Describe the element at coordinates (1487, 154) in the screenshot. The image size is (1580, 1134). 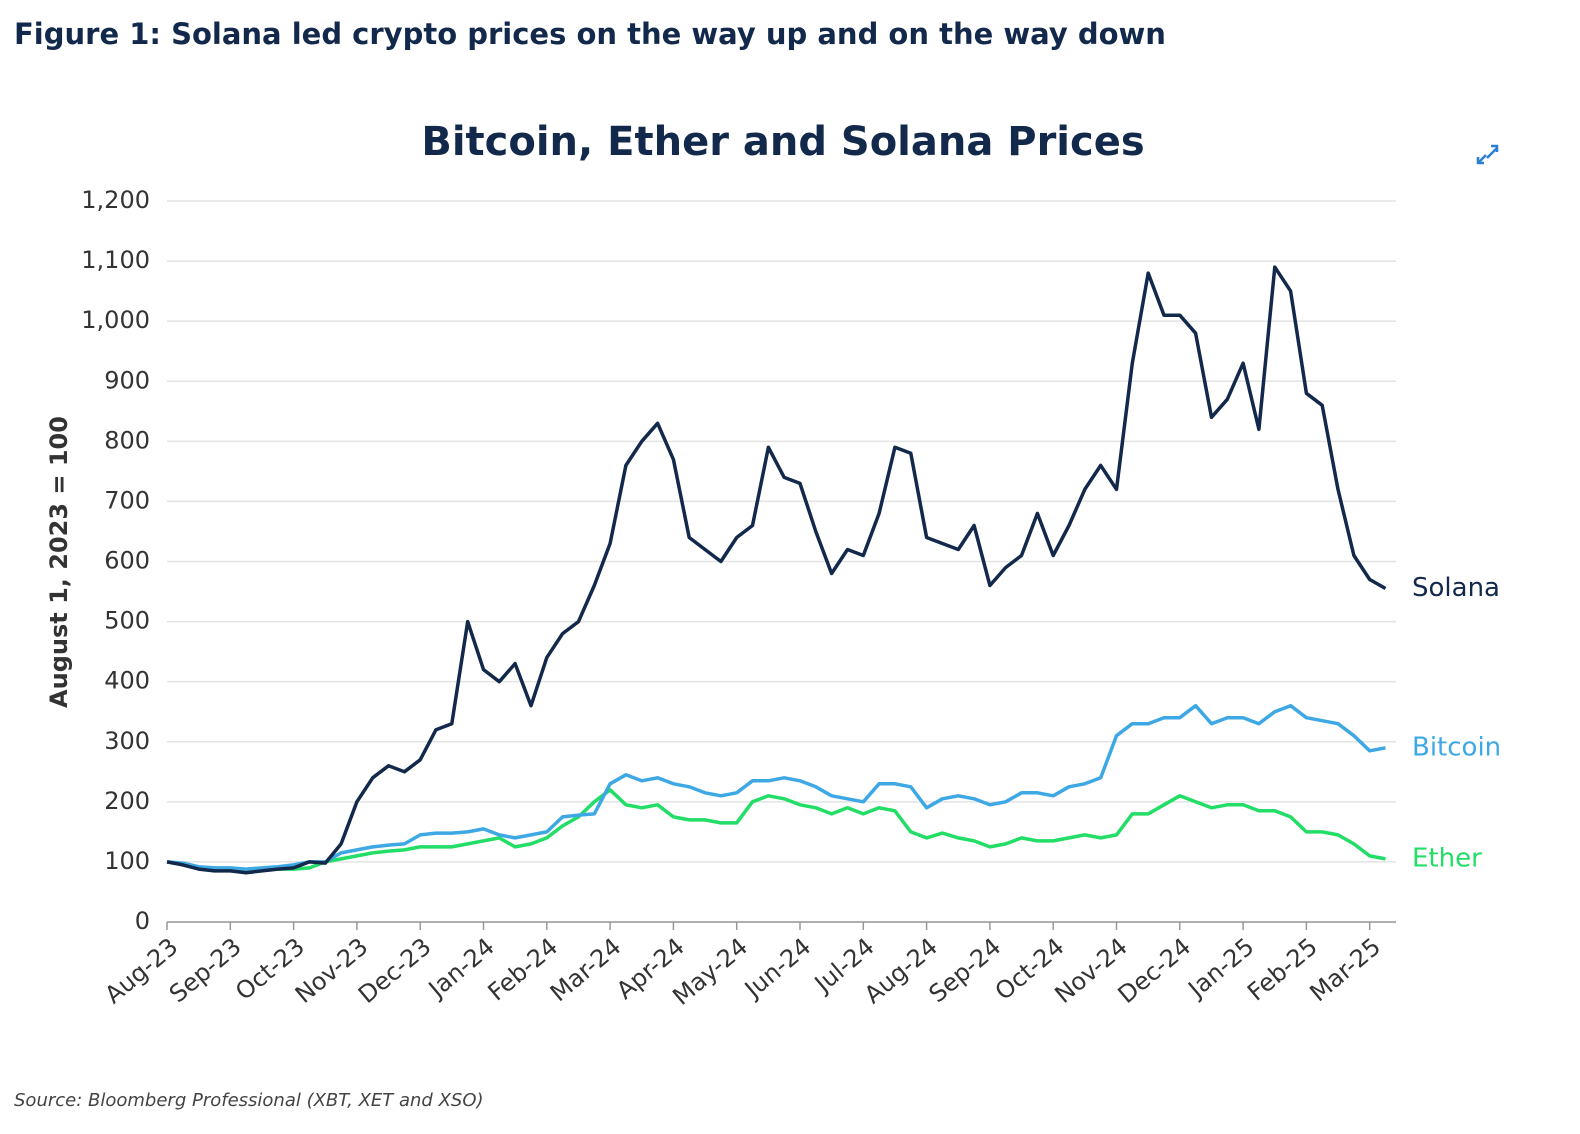
I see `expand-icon` at that location.